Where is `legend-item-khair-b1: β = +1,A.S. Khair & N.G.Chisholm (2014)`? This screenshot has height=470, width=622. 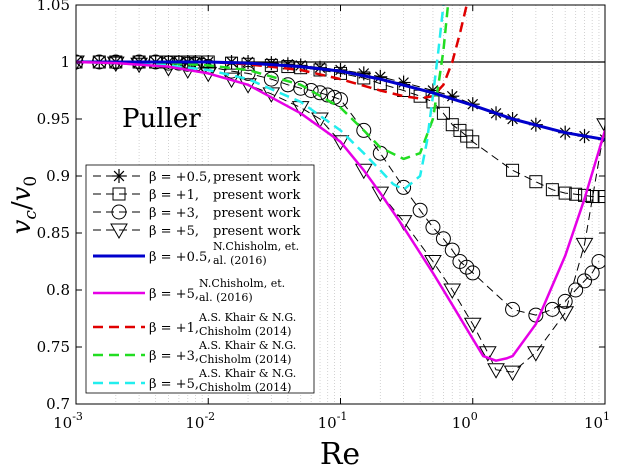
legend-item-khair-b1: β = +1,A.S. Khair & N.G.Chisholm (2014) is located at coordinates (194, 324).